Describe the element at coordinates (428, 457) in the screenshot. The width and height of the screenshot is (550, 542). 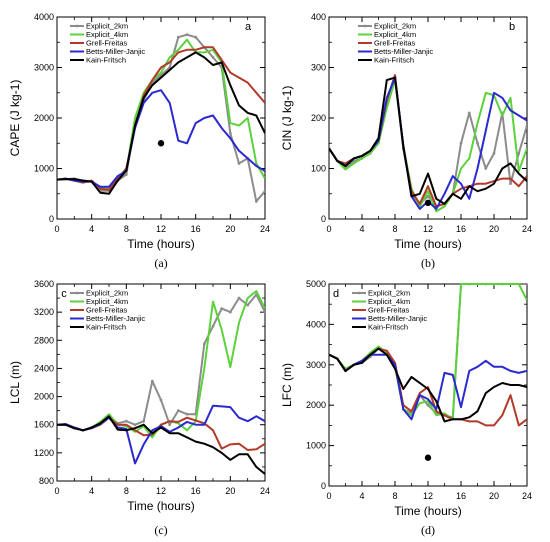
I see `observation-point` at that location.